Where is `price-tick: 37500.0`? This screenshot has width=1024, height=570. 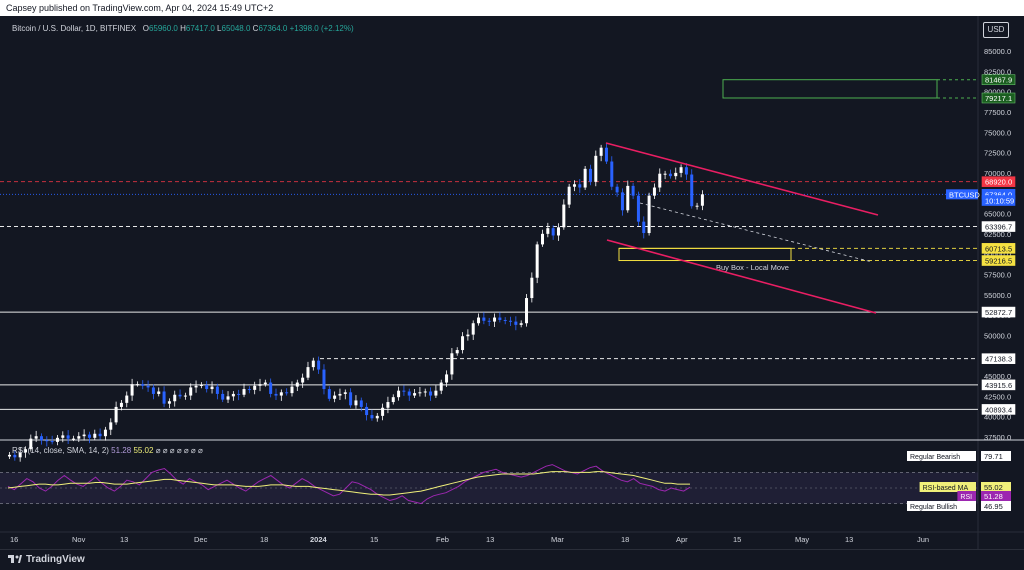
price-tick: 37500.0 is located at coordinates (997, 437).